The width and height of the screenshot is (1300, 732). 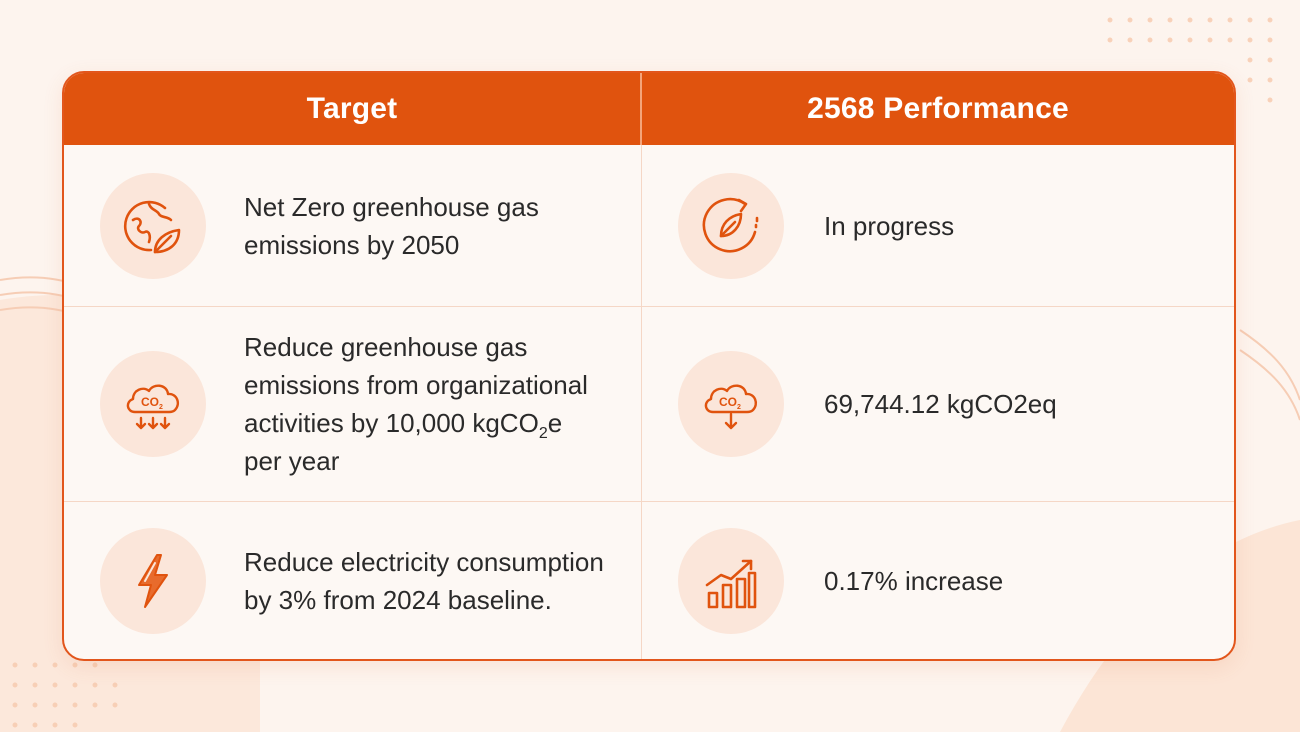 I want to click on performance-column-header: 2568 Performance, so click(x=938, y=108).